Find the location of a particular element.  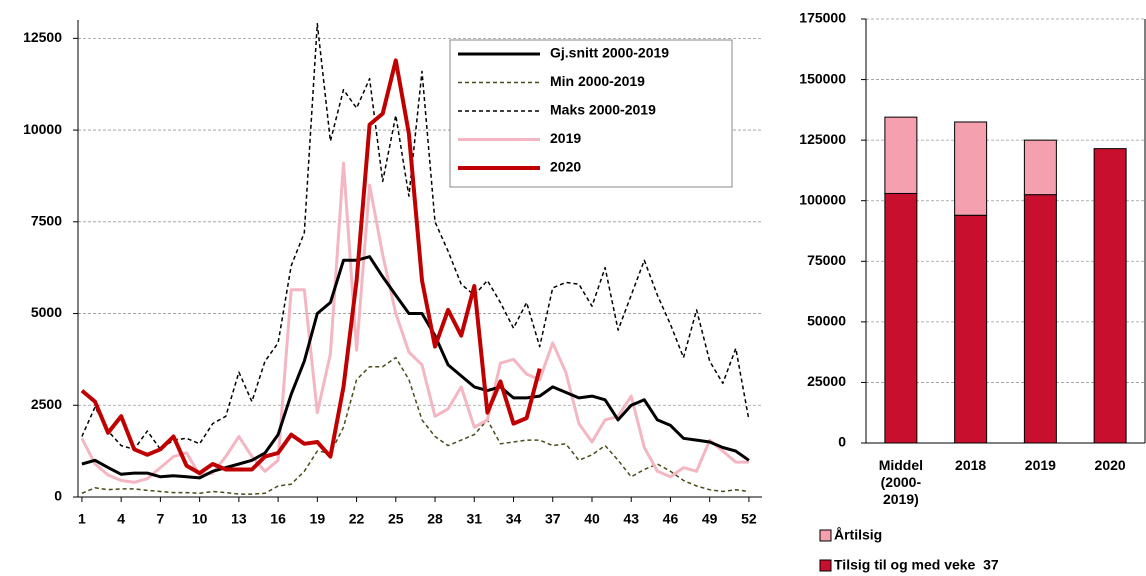

y-tick-label: 5000 is located at coordinates (46, 312).